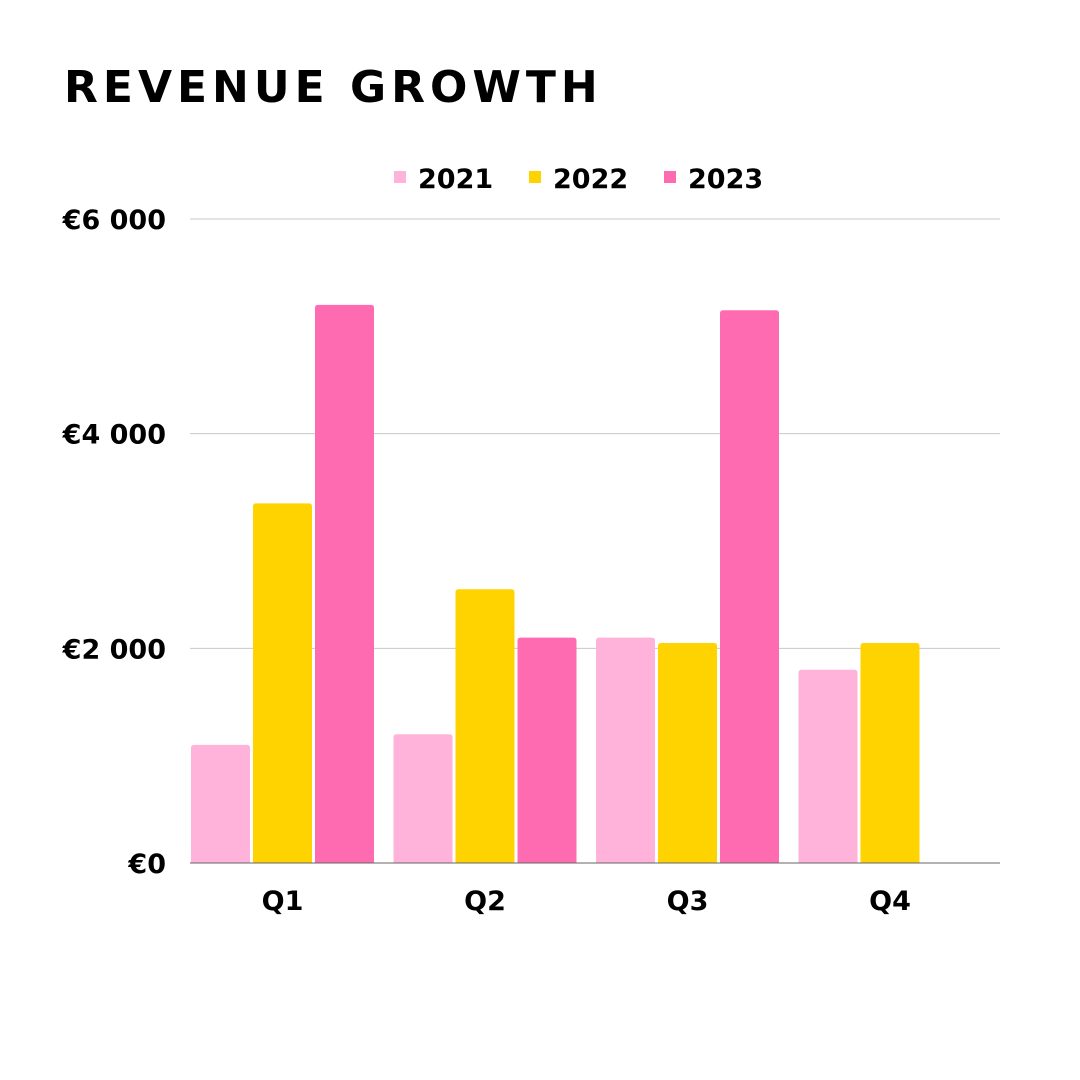 The image size is (1080, 1080). What do you see at coordinates (625, 750) in the screenshot?
I see `bar-2021-Q3` at bounding box center [625, 750].